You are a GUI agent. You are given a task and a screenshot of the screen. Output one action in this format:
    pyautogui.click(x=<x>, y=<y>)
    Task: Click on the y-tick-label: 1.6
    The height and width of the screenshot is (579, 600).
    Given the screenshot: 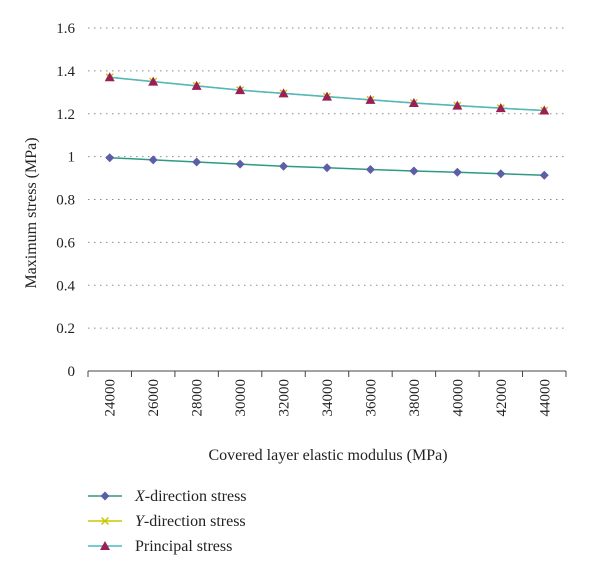 What is the action you would take?
    pyautogui.click(x=65, y=29)
    